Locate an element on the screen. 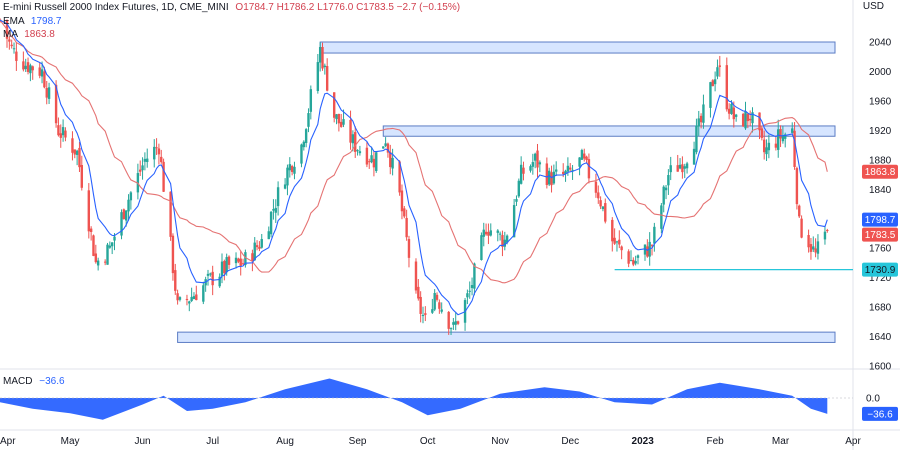  ema-label: EMA is located at coordinates (14, 21).